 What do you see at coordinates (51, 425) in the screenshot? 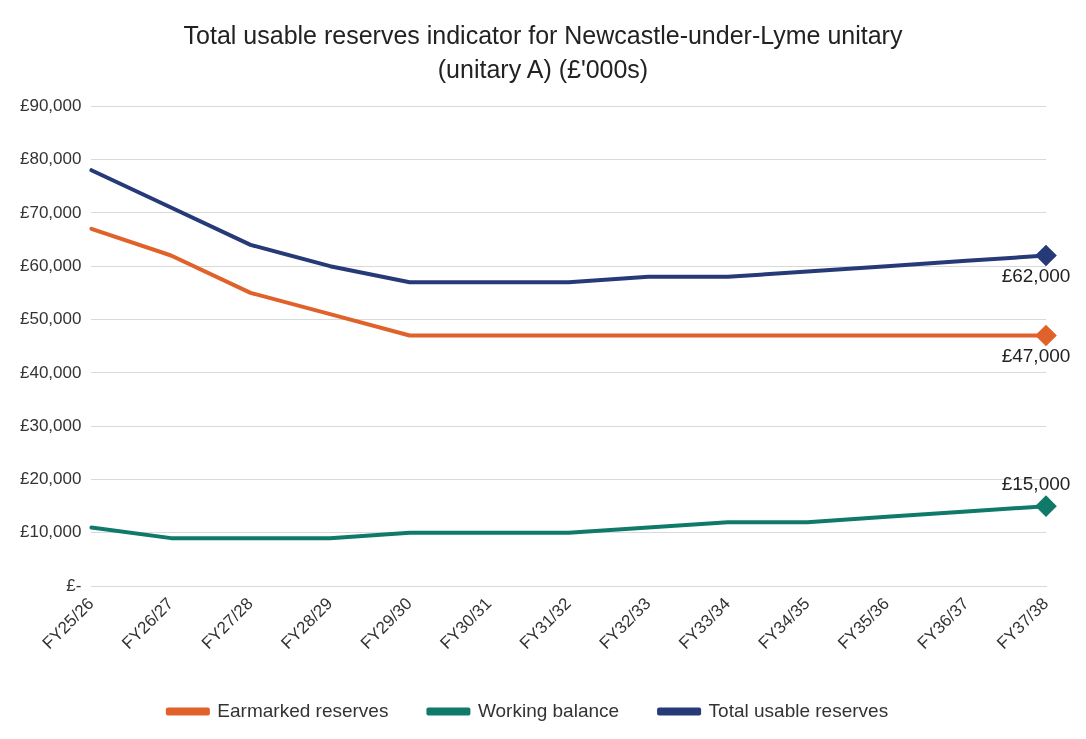
I see `y-tick-label: £30,000` at bounding box center [51, 425].